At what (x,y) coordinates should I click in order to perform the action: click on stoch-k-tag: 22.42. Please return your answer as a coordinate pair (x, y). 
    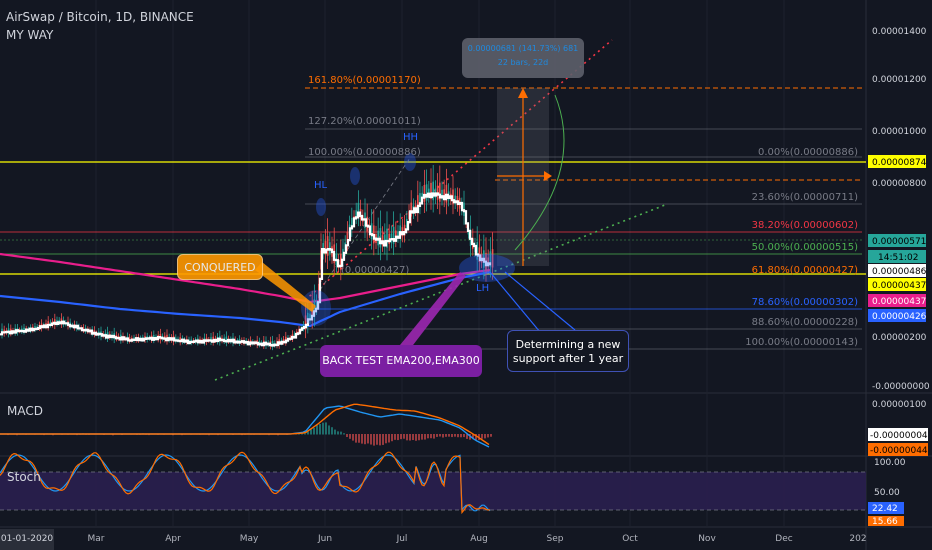
    Looking at the image, I should click on (885, 509).